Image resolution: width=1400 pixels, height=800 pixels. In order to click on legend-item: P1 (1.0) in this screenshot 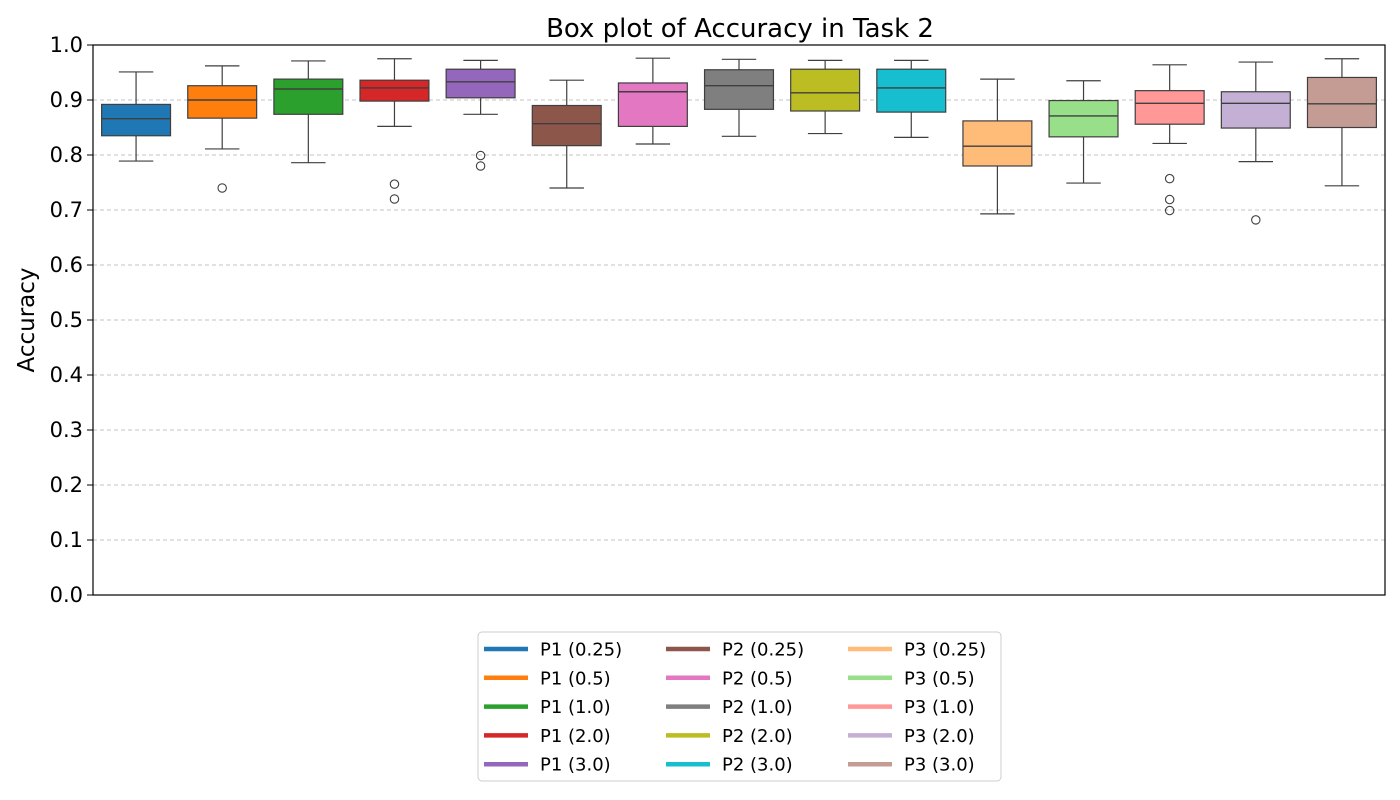, I will do `click(547, 707)`.